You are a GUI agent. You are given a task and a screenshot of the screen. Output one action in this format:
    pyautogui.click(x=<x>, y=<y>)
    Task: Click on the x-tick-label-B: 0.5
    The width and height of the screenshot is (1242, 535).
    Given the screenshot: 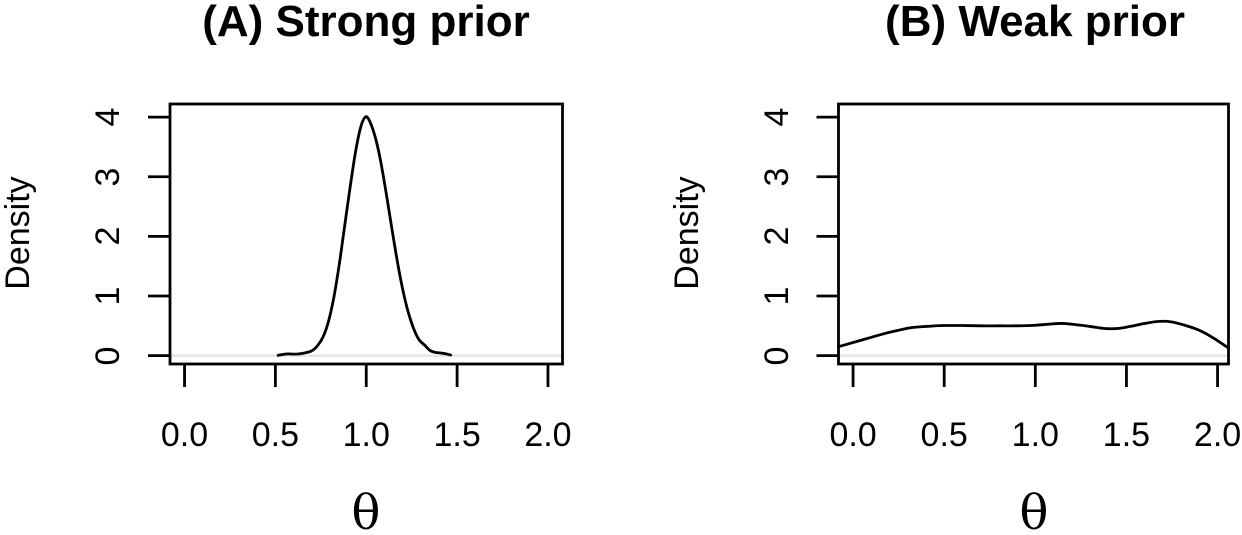 What is the action you would take?
    pyautogui.click(x=944, y=435)
    